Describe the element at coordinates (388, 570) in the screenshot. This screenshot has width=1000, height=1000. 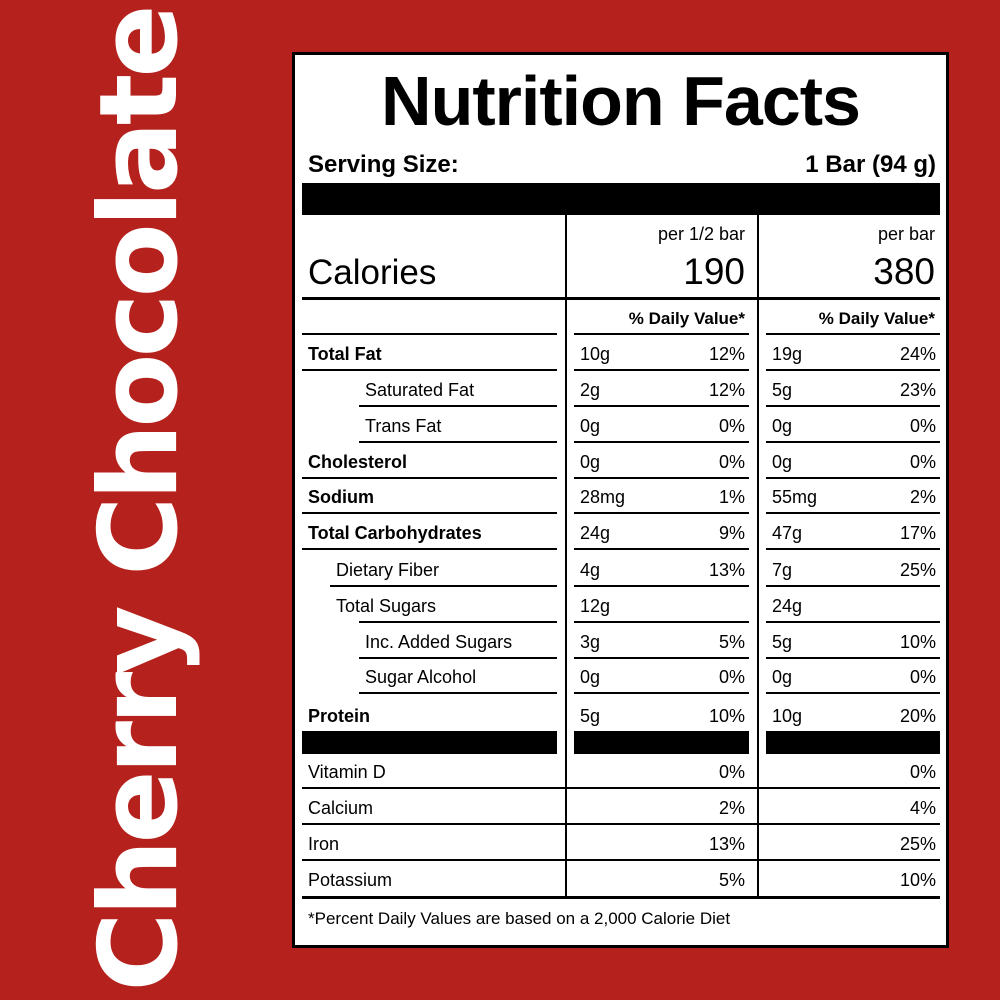
I see `nutrient-name: Dietary Fiber` at that location.